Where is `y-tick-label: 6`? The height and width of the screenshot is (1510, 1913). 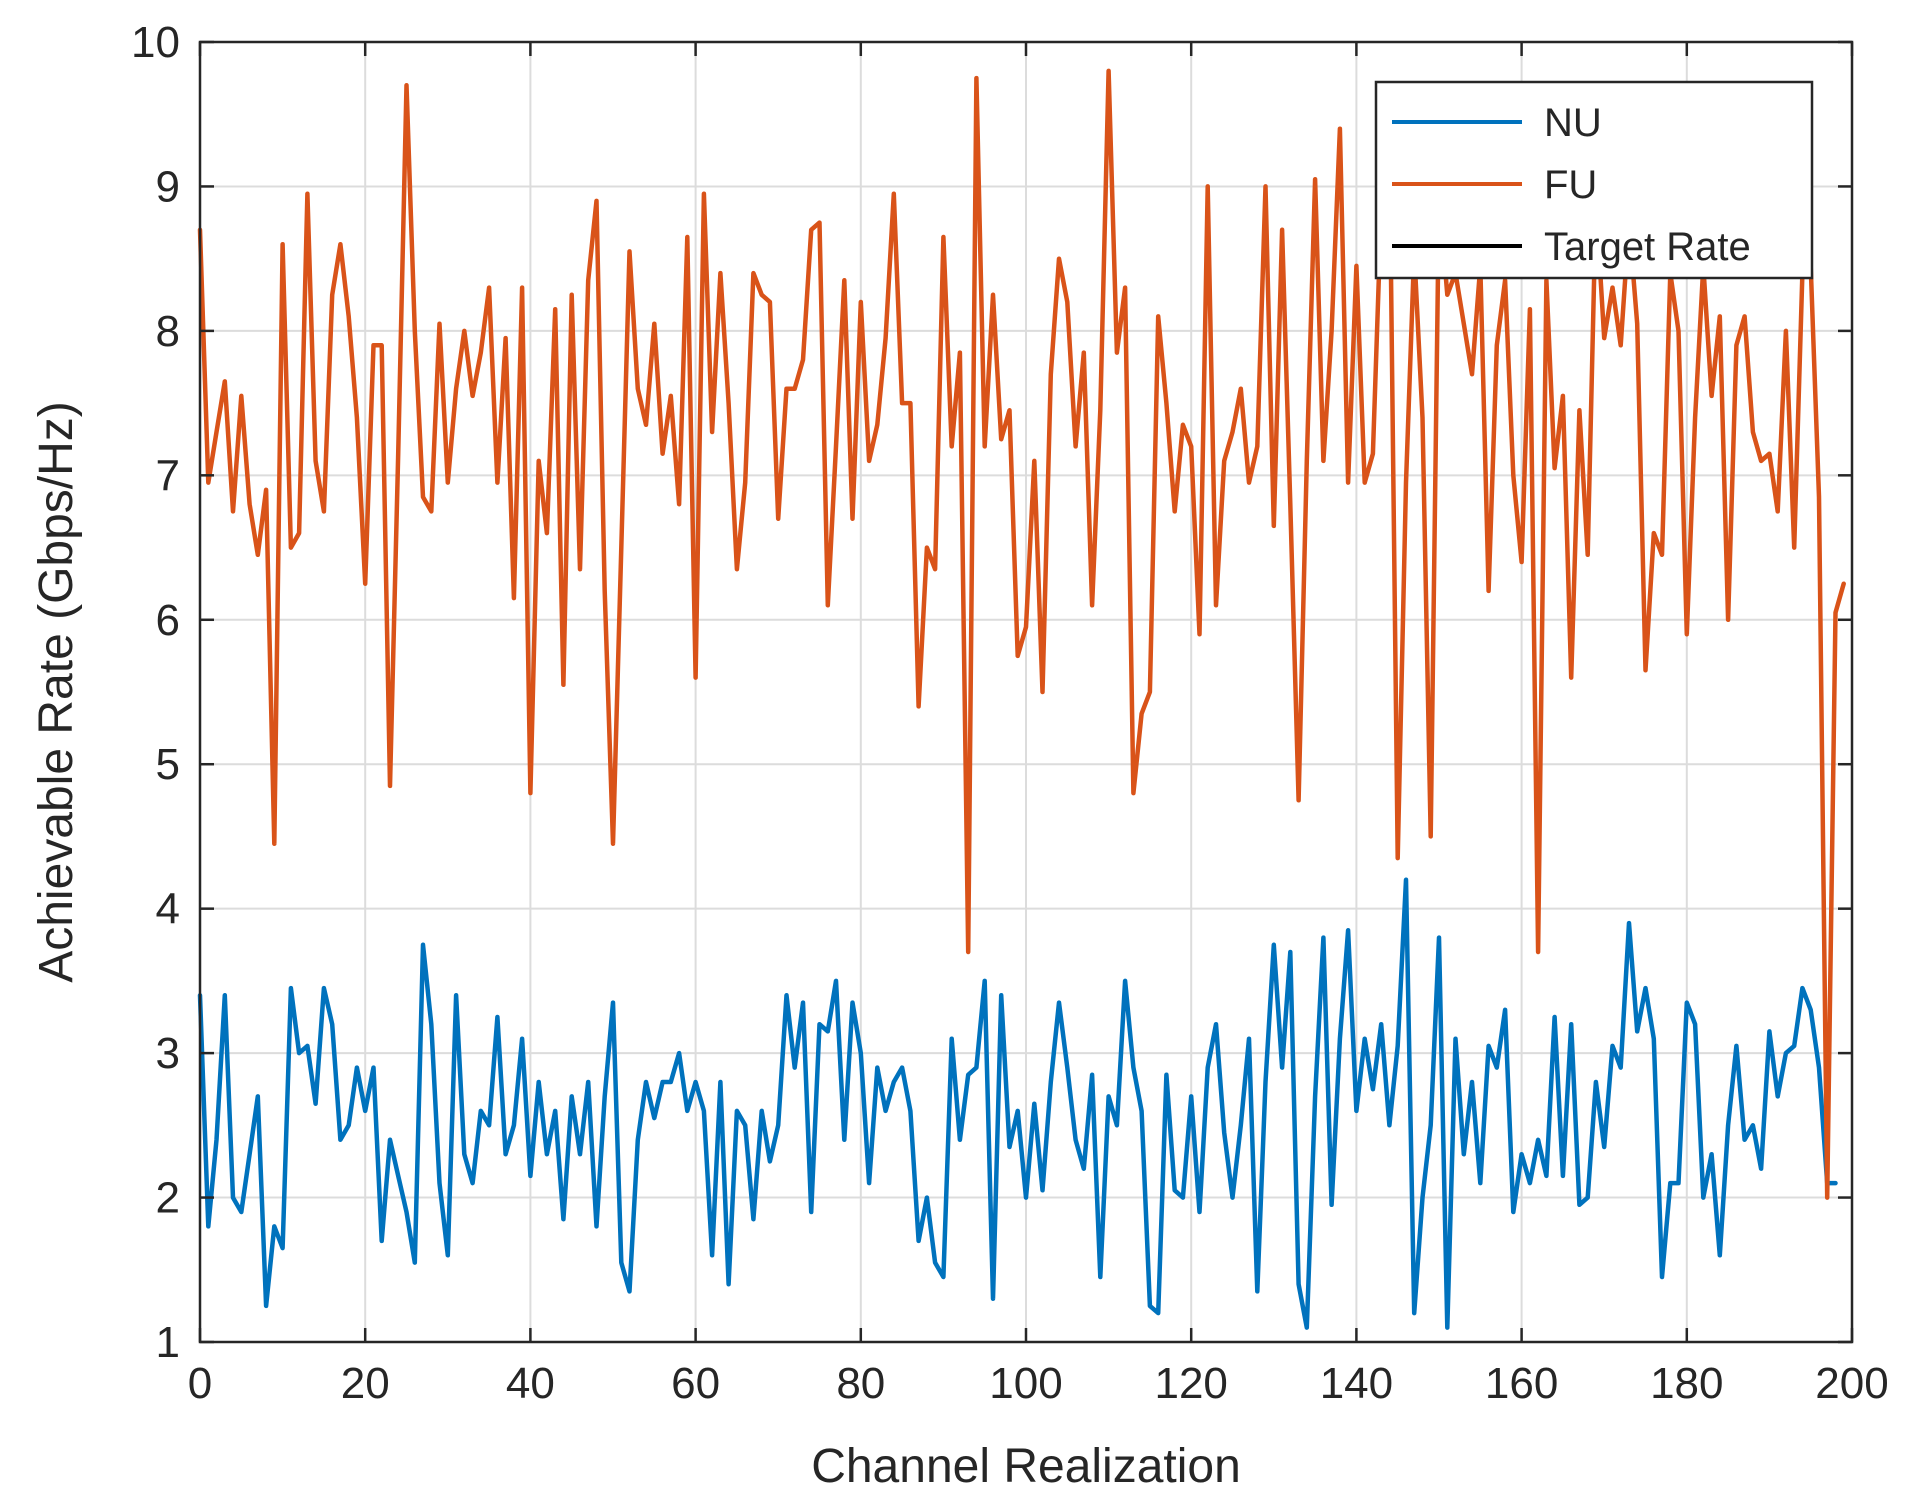
y-tick-label: 6 is located at coordinates (168, 620).